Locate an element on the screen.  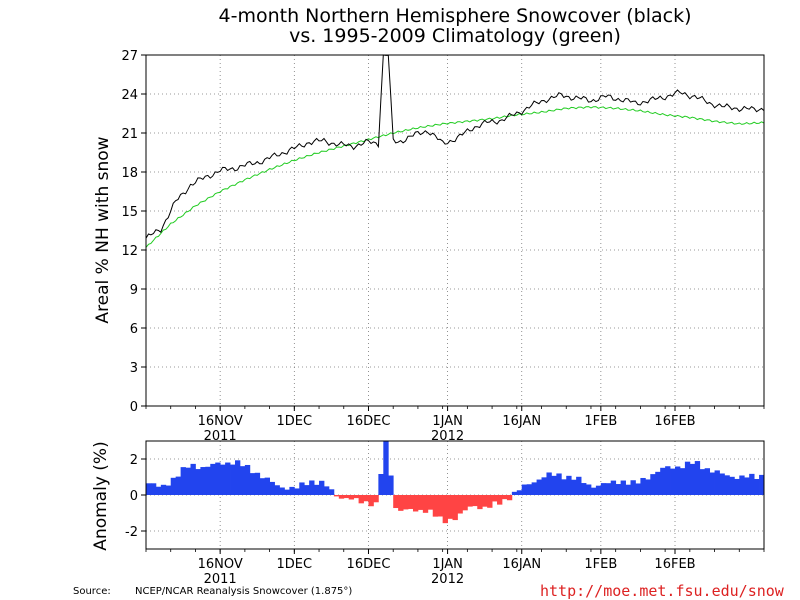
anomaly-xtick-sublabel: 2011 is located at coordinates (220, 579).